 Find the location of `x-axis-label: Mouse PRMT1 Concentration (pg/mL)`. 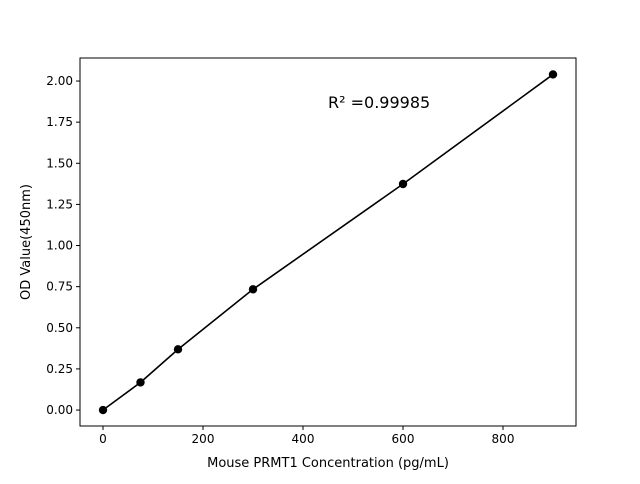

x-axis-label: Mouse PRMT1 Concentration (pg/mL) is located at coordinates (328, 463).